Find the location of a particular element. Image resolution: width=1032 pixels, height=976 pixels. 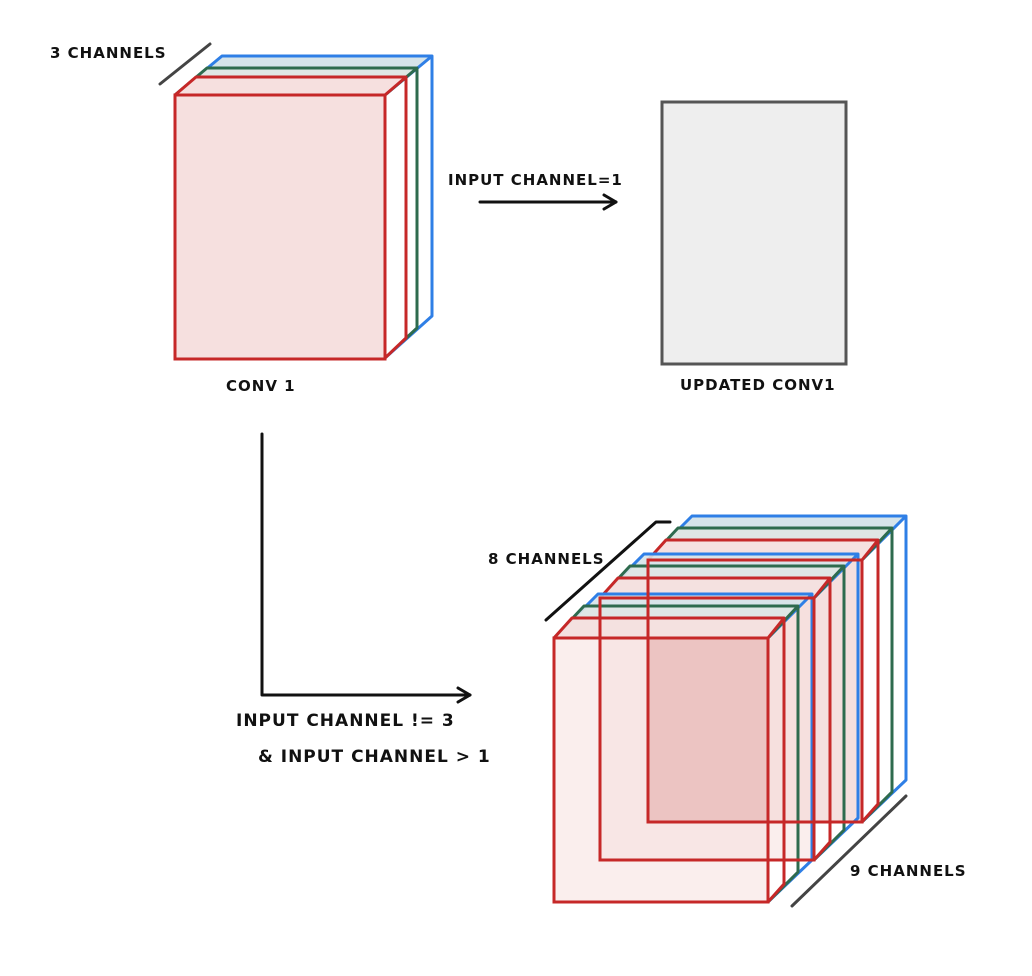

updated-conv1-block is located at coordinates (754, 233).